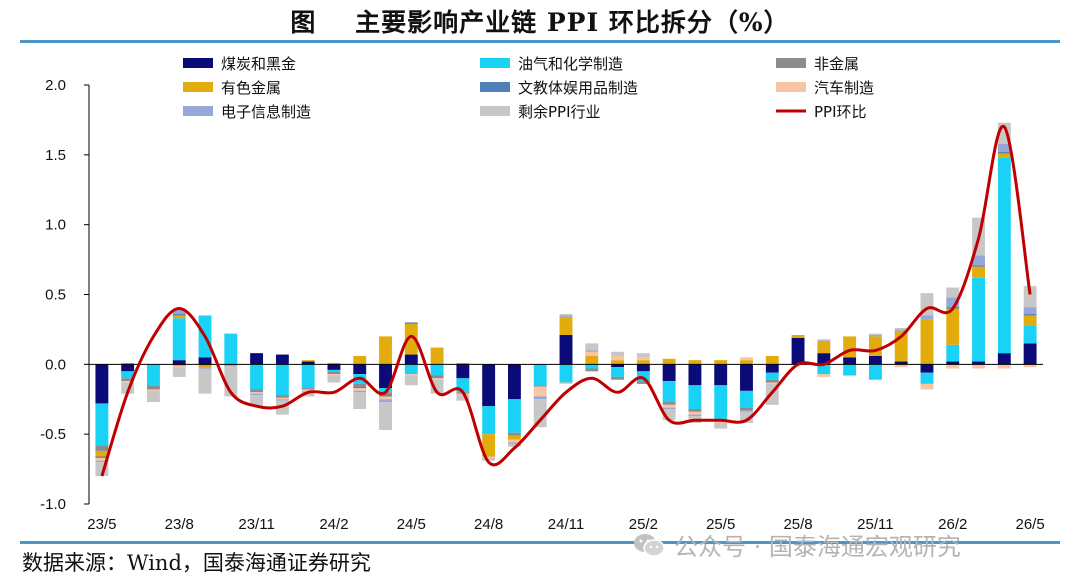  What do you see at coordinates (559, 112) in the screenshot?
I see `legend-label-other: 剩余PPI行业` at bounding box center [559, 112].